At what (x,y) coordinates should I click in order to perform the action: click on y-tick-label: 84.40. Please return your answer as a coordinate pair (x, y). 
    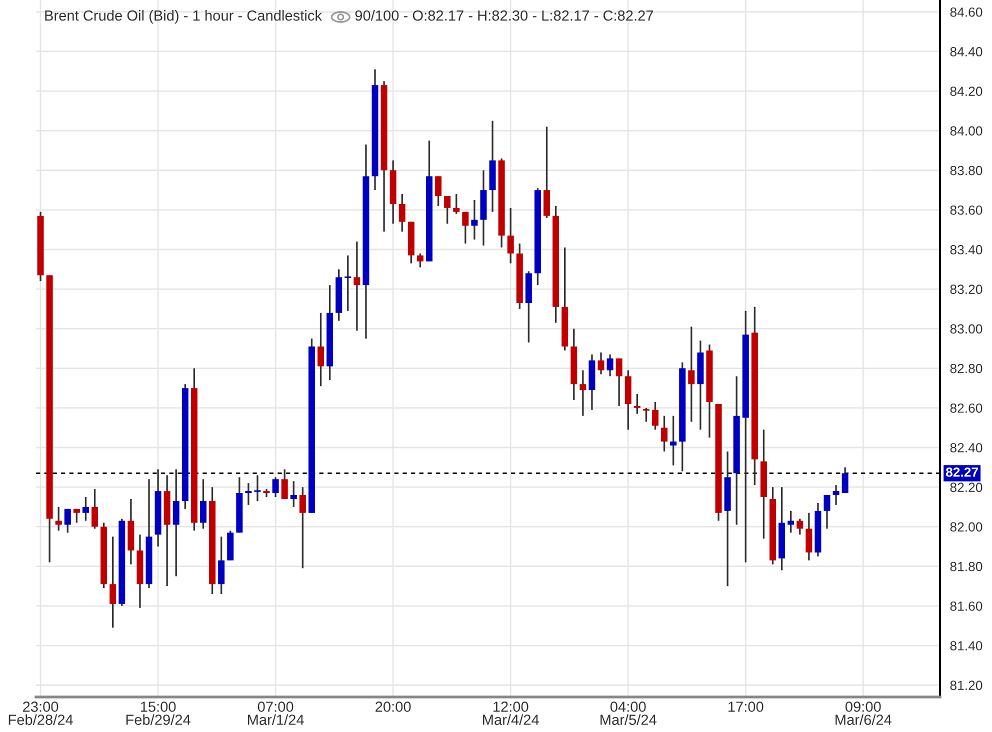
    Looking at the image, I should click on (966, 51).